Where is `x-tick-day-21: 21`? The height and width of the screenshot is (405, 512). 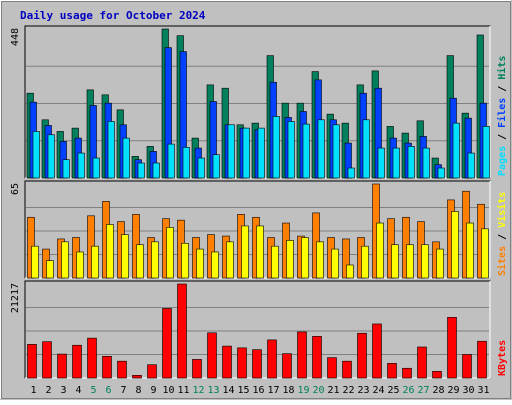 x-tick-day-21: 21 is located at coordinates (333, 390).